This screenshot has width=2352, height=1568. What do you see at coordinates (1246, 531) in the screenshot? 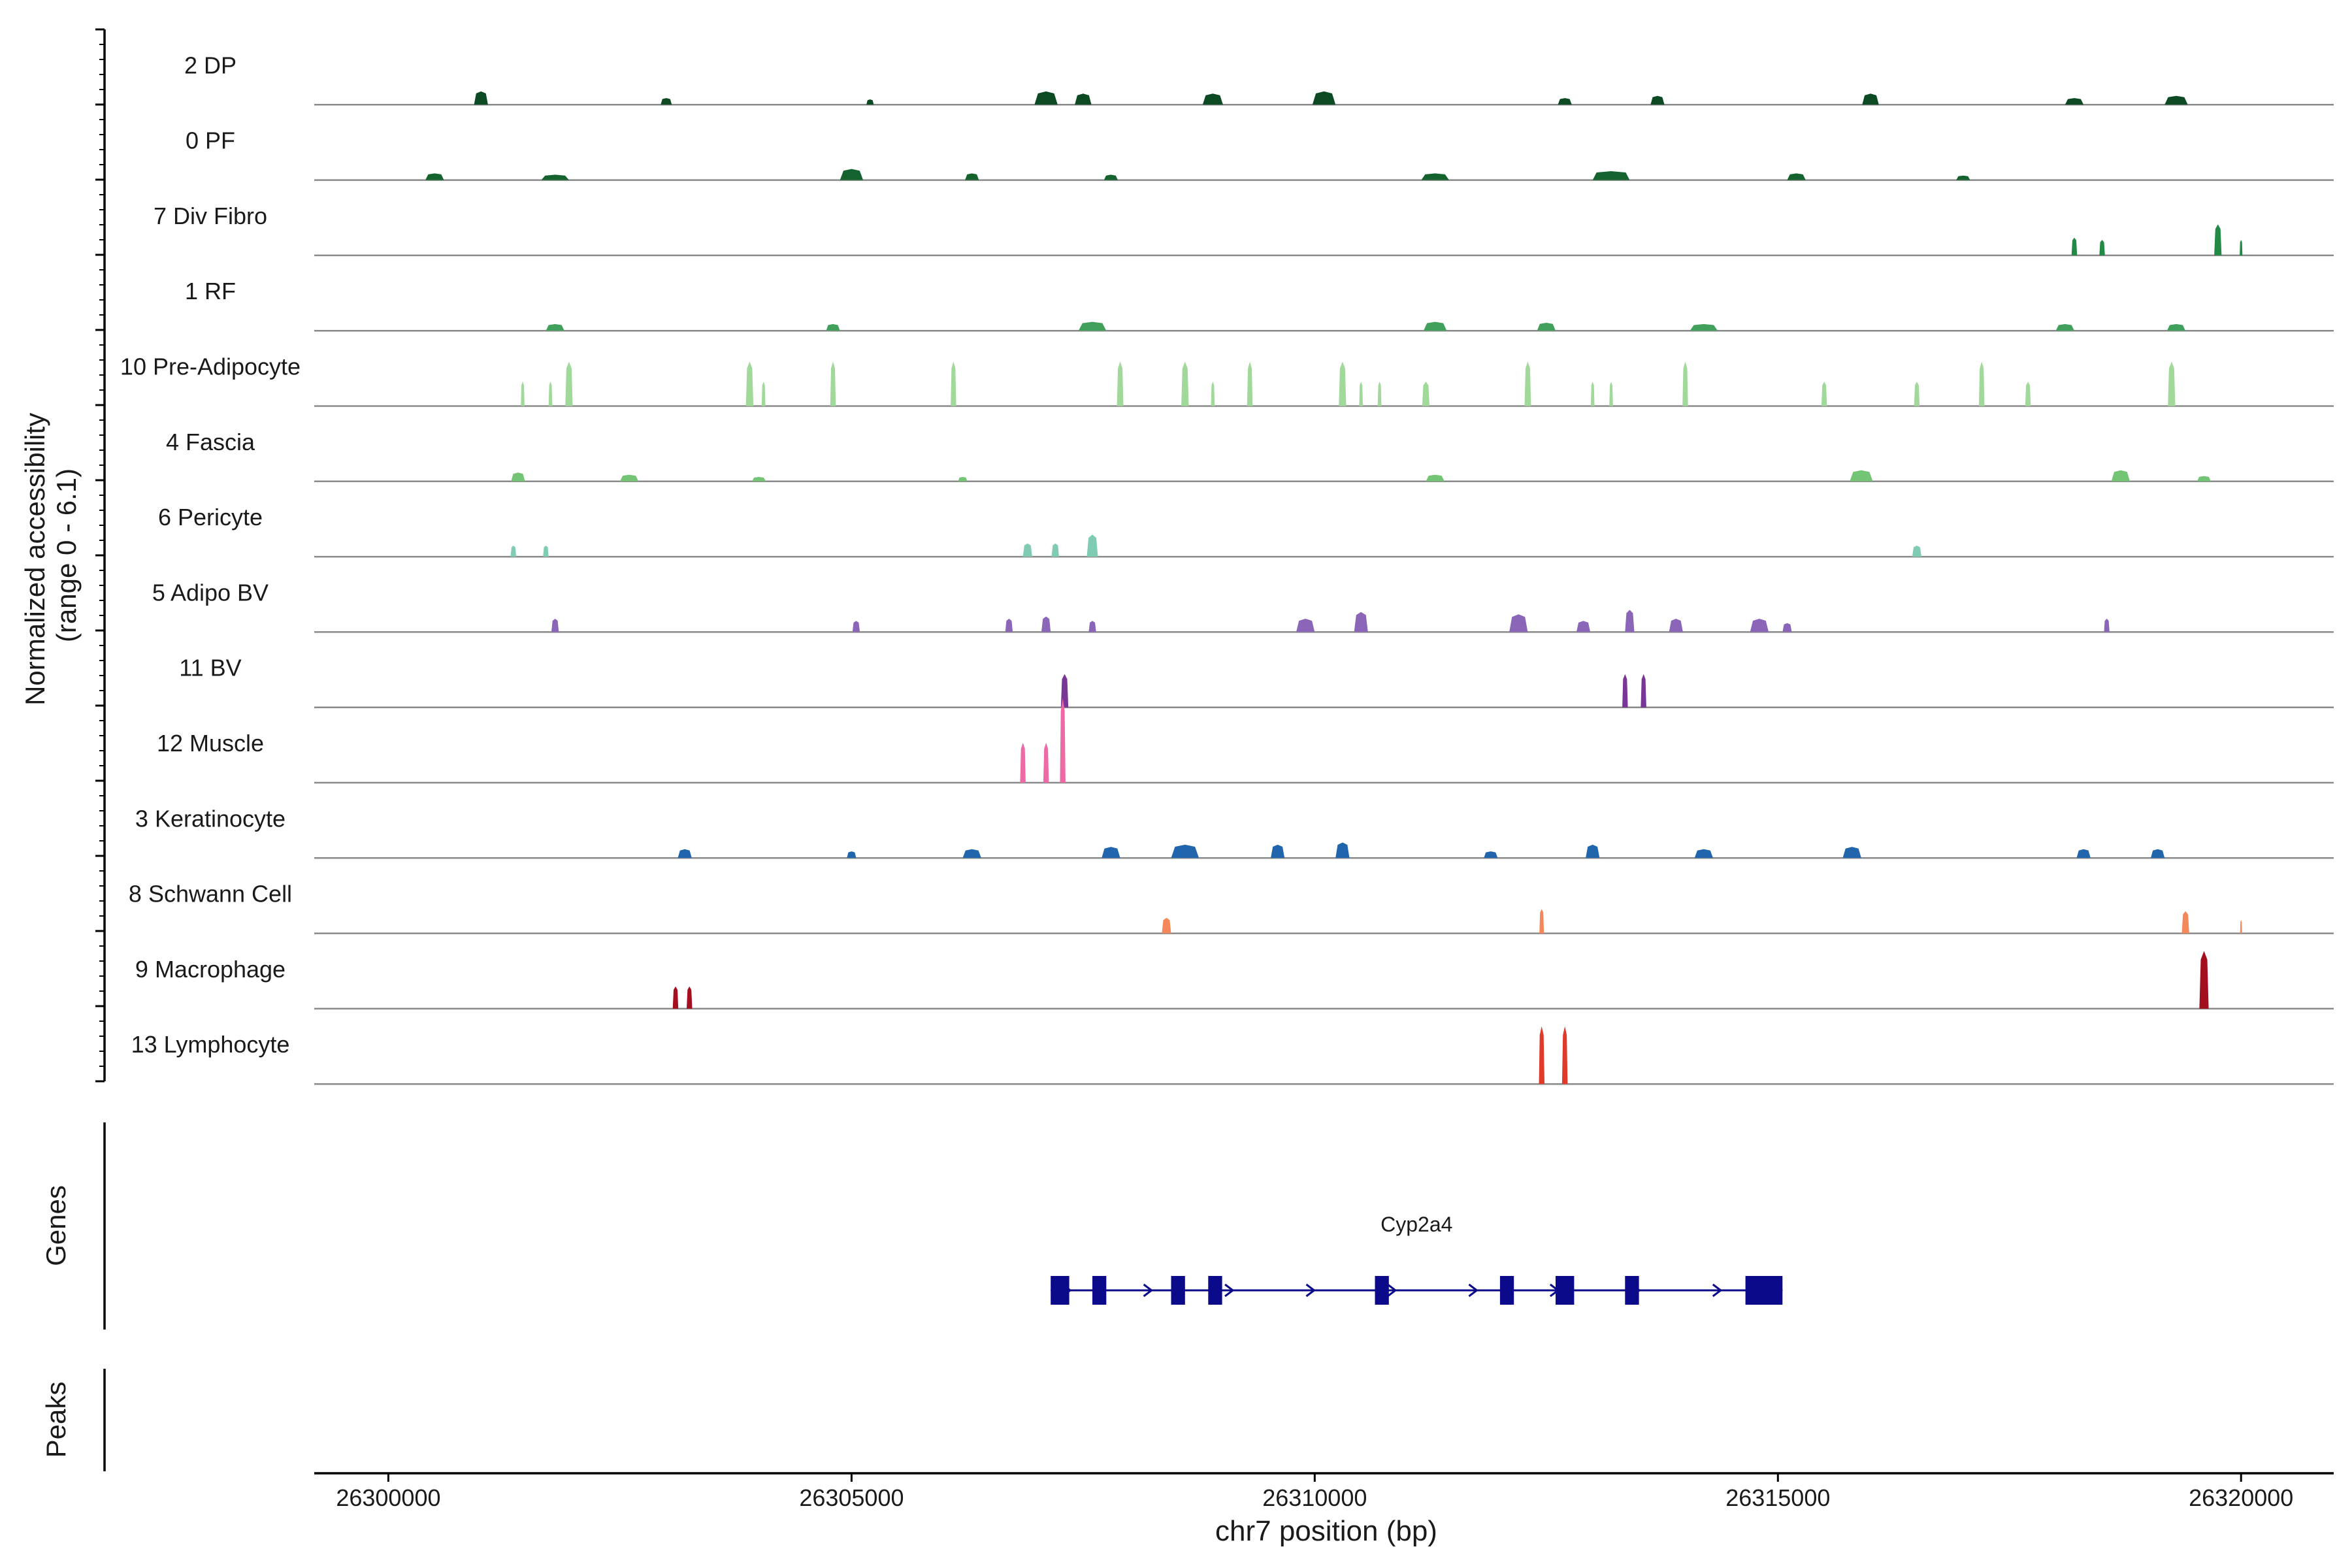
I see `track-7: 6 Pericyte` at bounding box center [1246, 531].